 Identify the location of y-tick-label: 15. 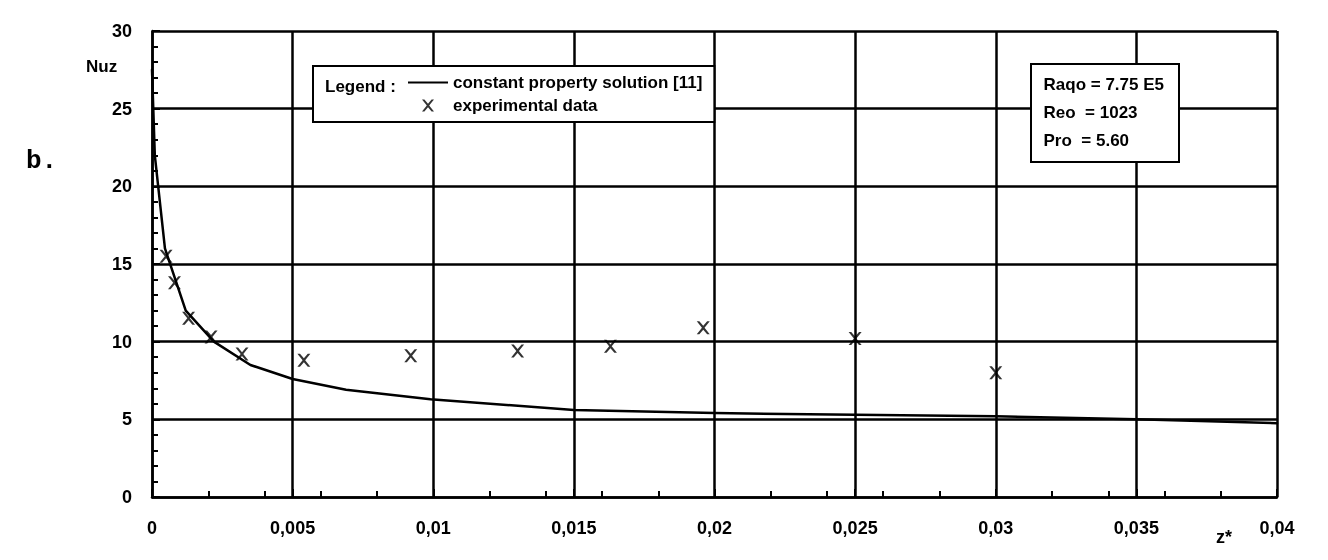
(121, 264).